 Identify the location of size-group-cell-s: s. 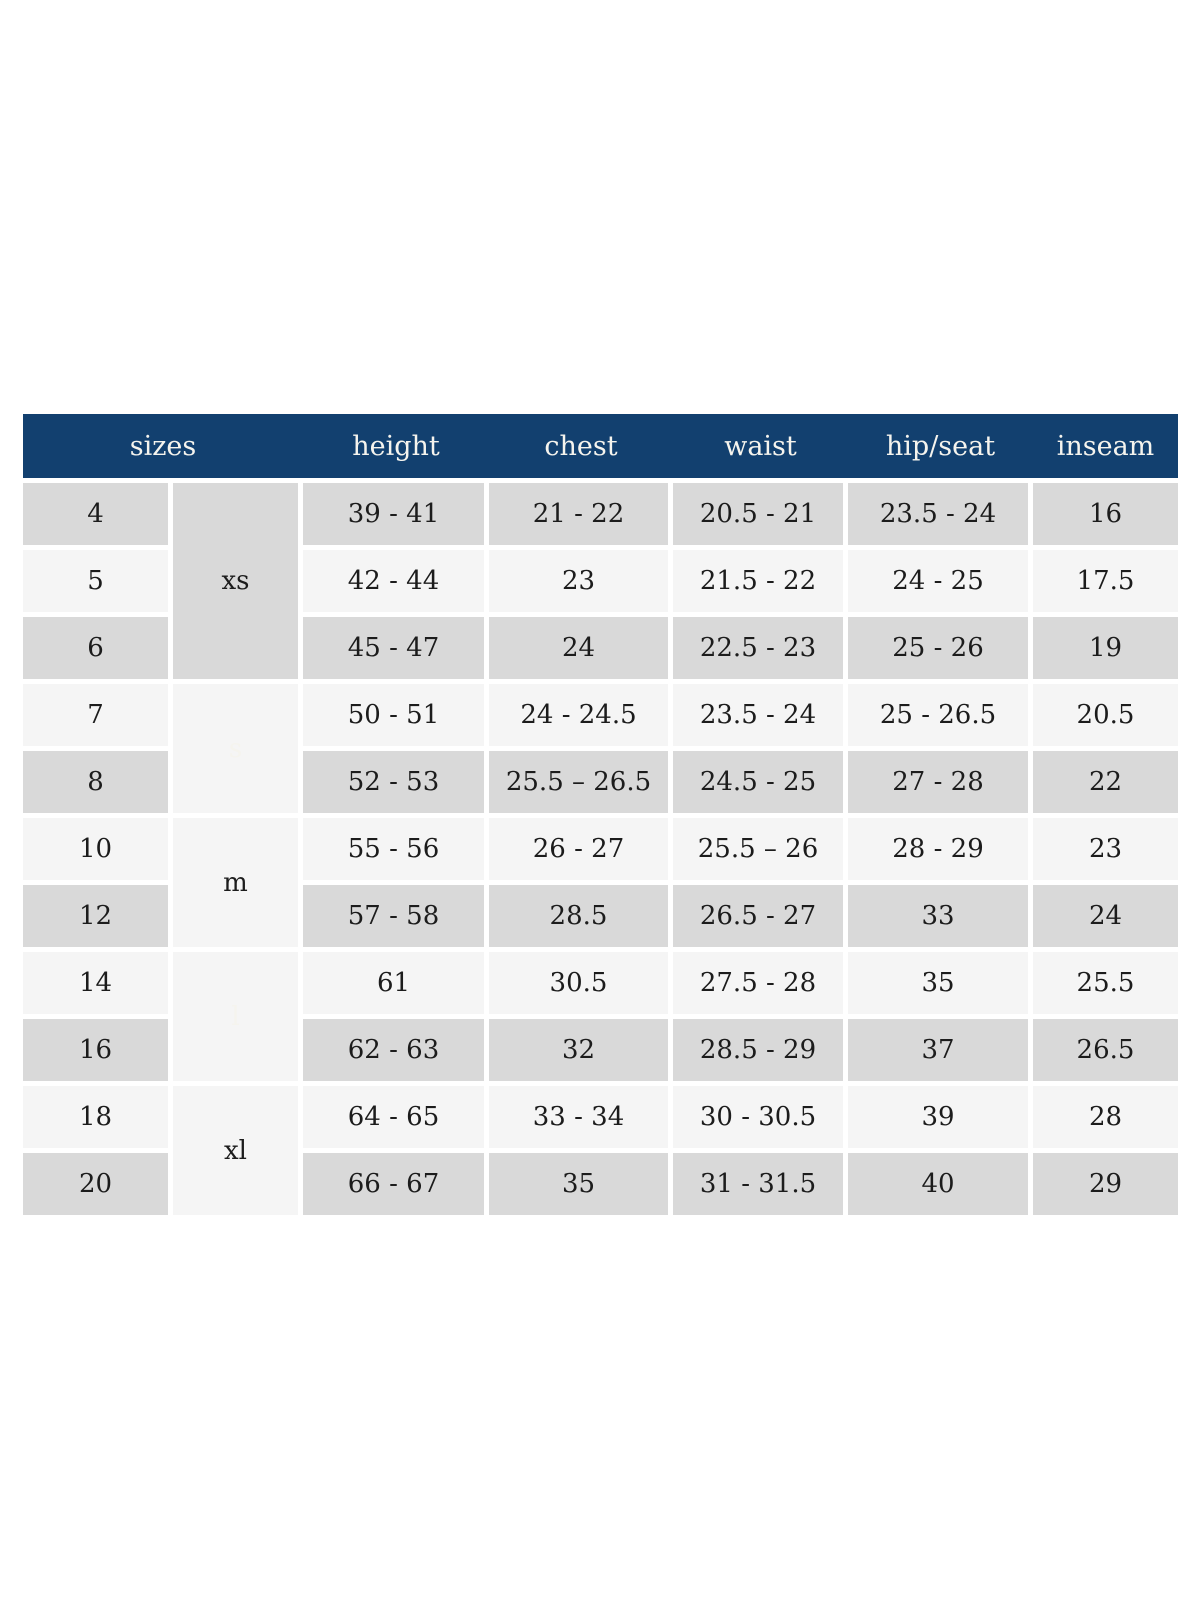
(238, 751).